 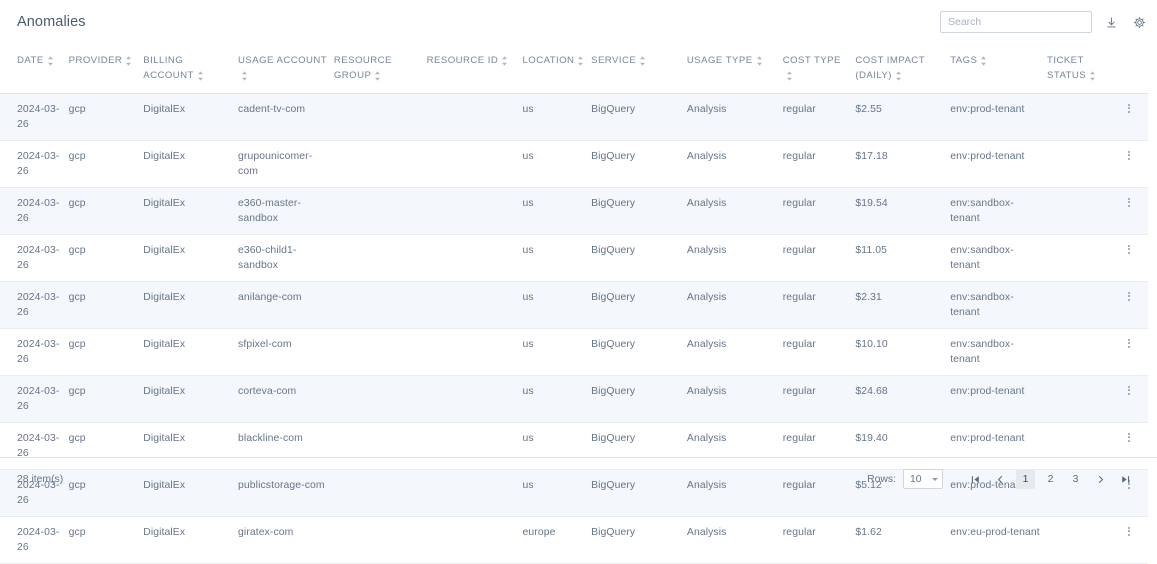 I want to click on table-footer: 28 item(s) Rows: 10 1 2 3, so click(x=578, y=478).